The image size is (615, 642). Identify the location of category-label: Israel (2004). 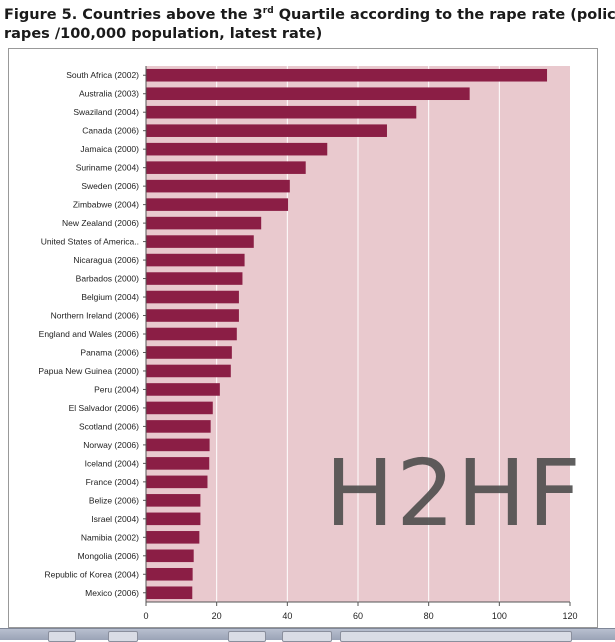
(115, 519).